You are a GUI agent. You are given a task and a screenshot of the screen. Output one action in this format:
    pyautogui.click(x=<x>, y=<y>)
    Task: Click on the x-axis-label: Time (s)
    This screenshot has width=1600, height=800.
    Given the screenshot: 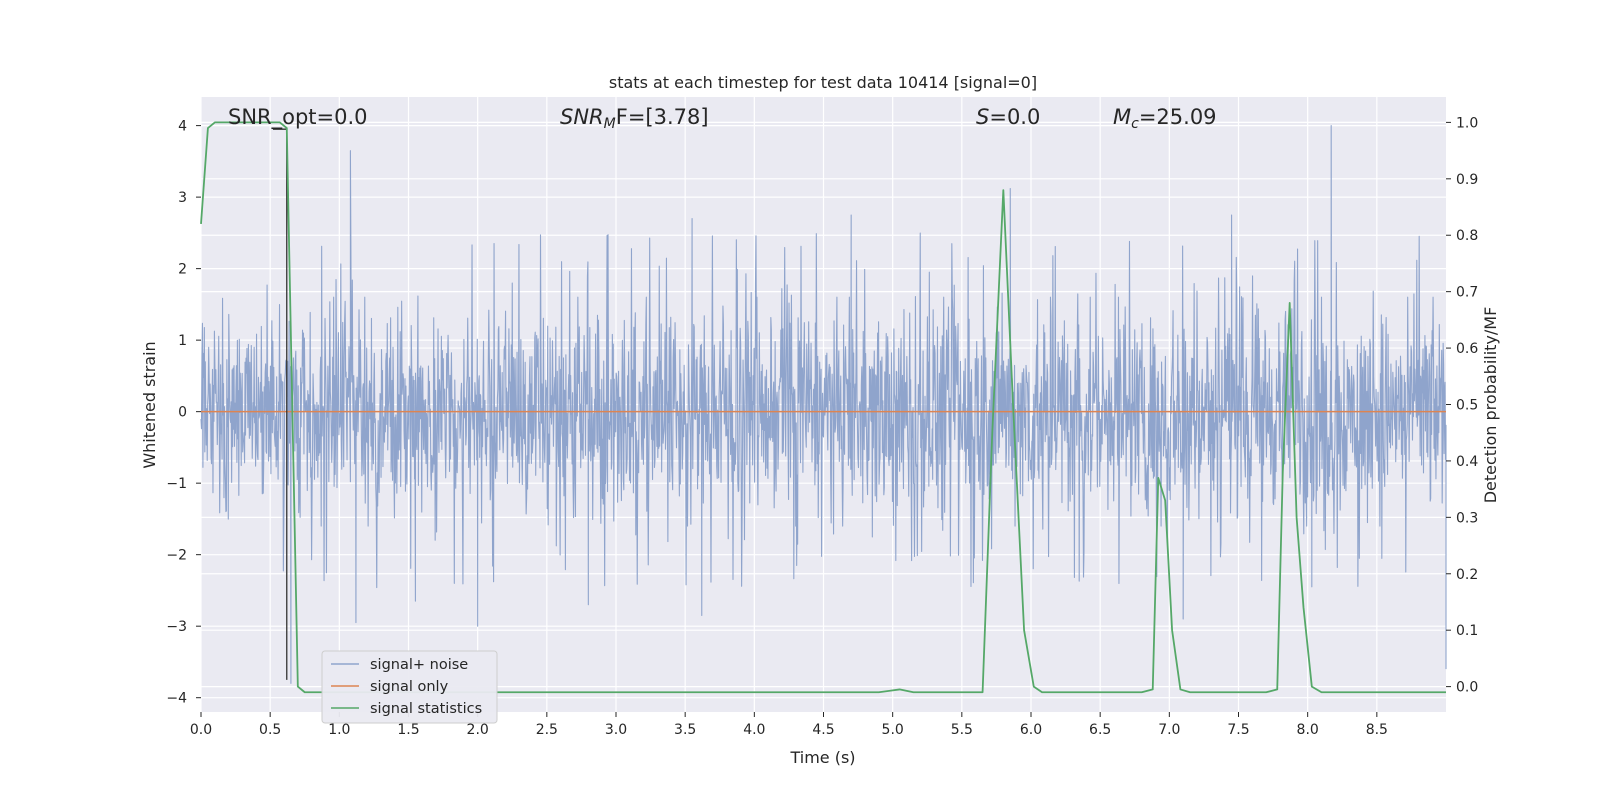 What is the action you would take?
    pyautogui.click(x=822, y=757)
    